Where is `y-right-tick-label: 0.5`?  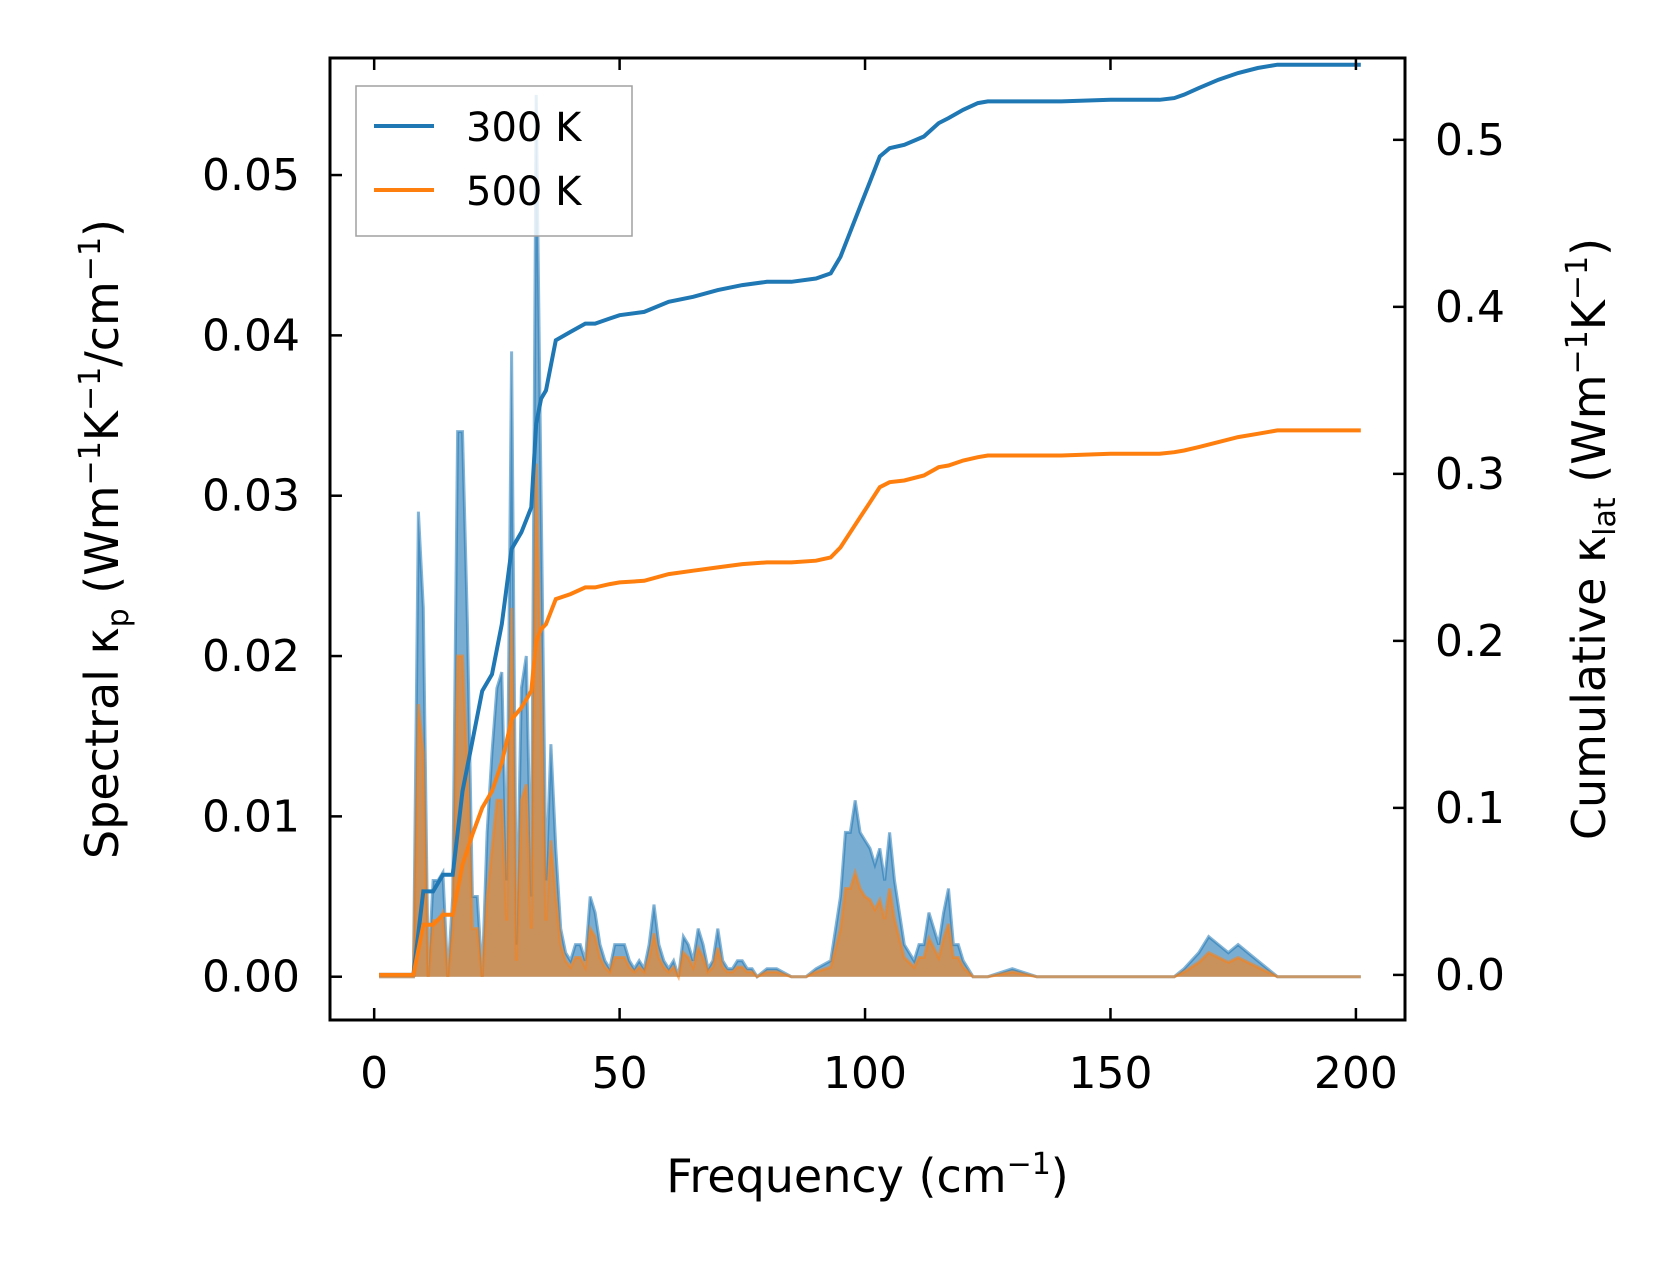
y-right-tick-label: 0.5 is located at coordinates (1470, 140).